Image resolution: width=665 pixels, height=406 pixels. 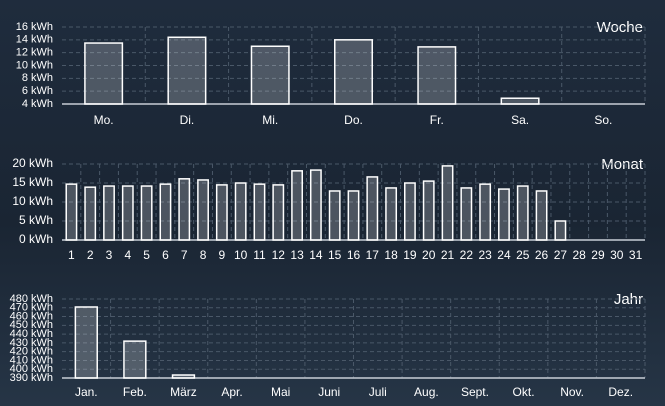 What do you see at coordinates (31, 360) in the screenshot?
I see `y-tick-label: 410 kWh` at bounding box center [31, 360].